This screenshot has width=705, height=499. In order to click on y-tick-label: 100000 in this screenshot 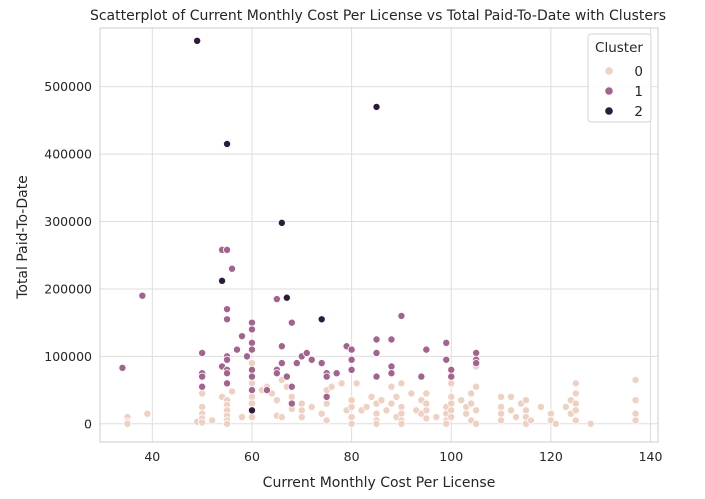, I will do `click(68, 356)`.